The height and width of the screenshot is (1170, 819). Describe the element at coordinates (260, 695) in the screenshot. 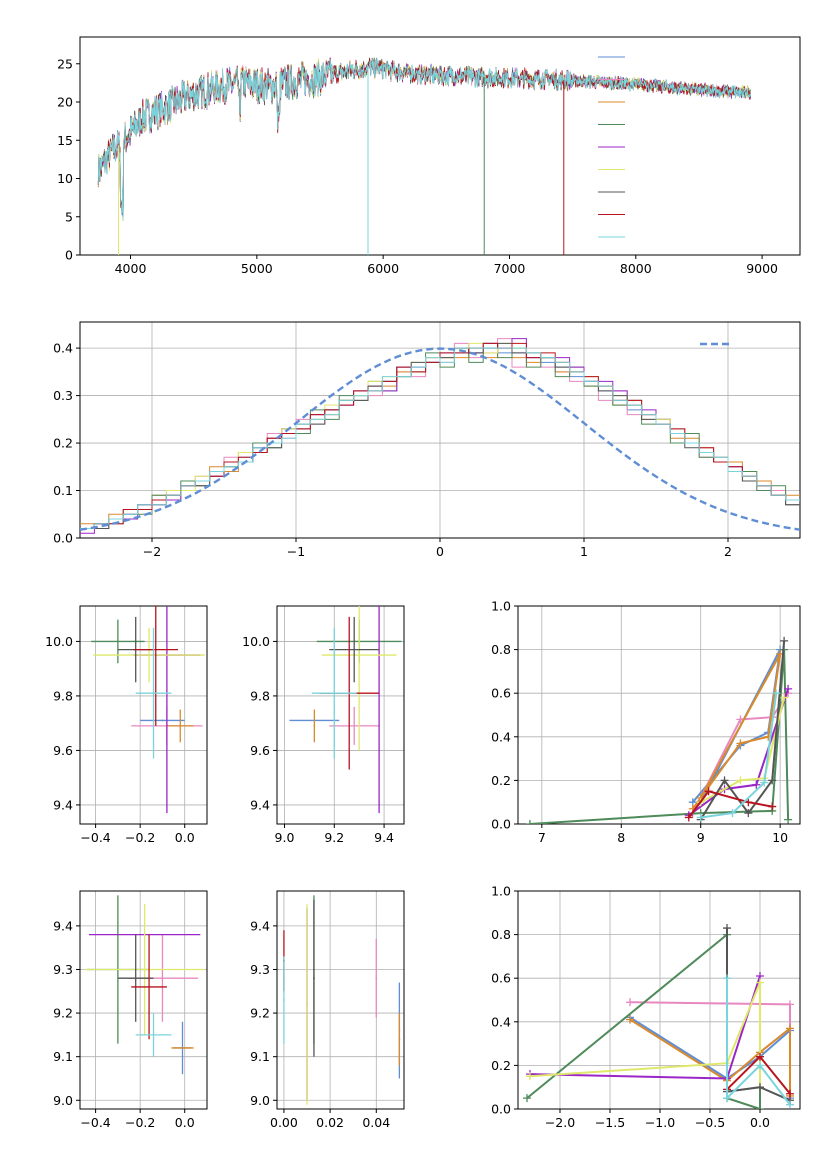

I see `y-tick-label: 9.8` at that location.